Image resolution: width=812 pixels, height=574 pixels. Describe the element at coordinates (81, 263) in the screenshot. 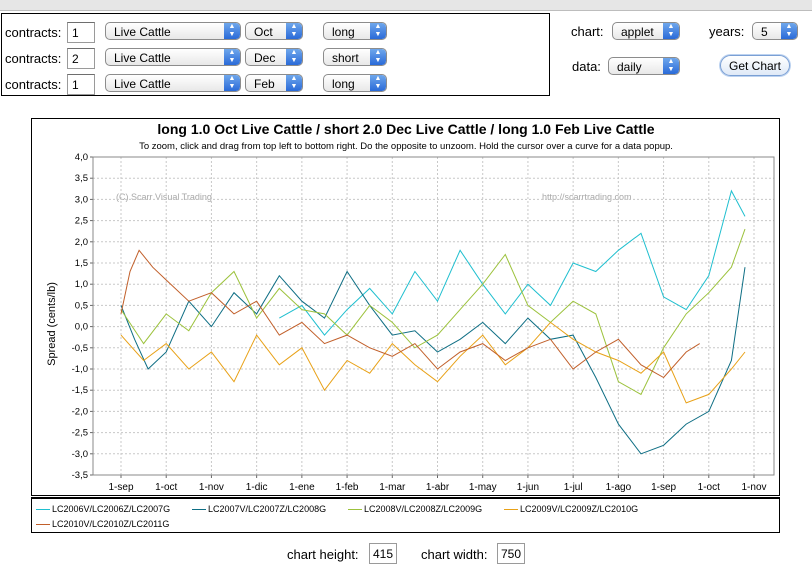

I see `y-tick-label: 1,5` at that location.